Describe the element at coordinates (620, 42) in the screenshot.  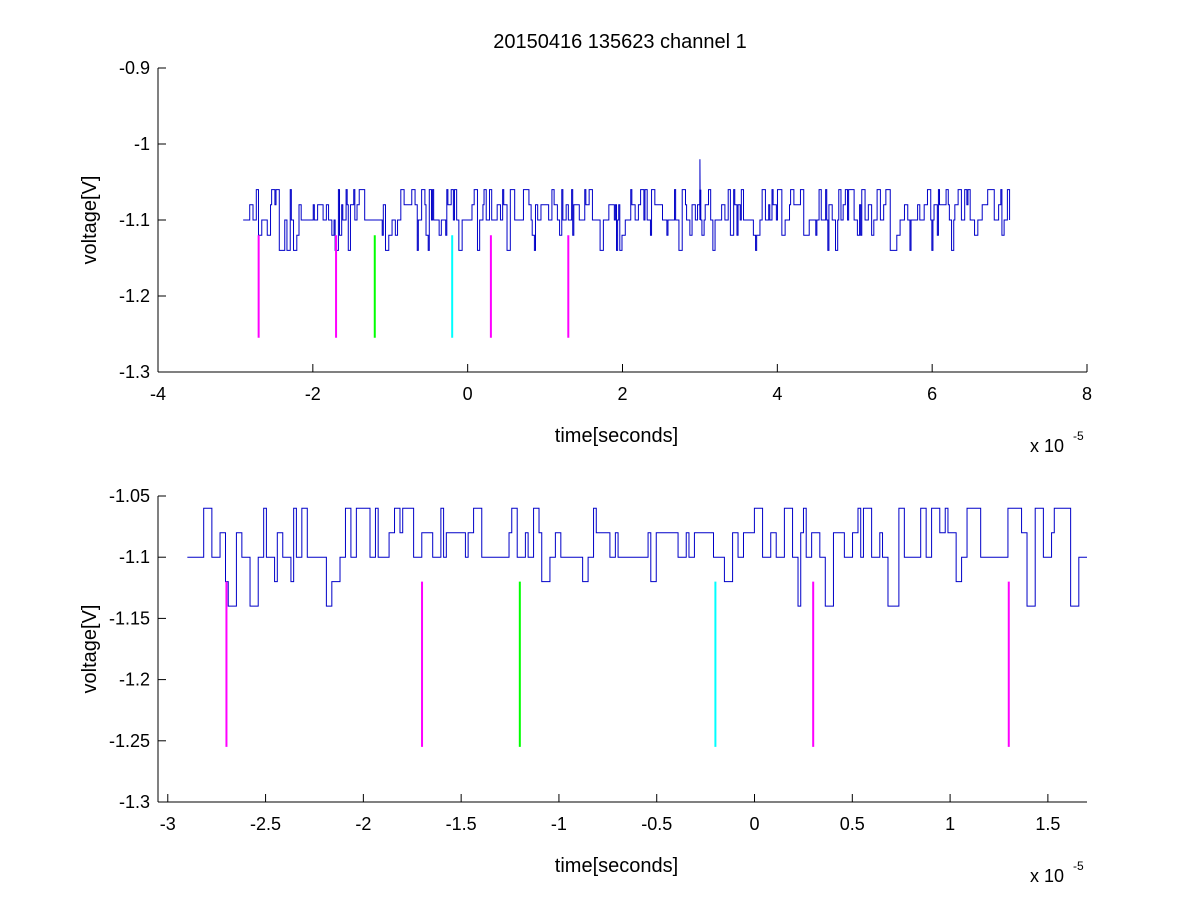
I see `figure-title: 20150416 135623 channel 1` at that location.